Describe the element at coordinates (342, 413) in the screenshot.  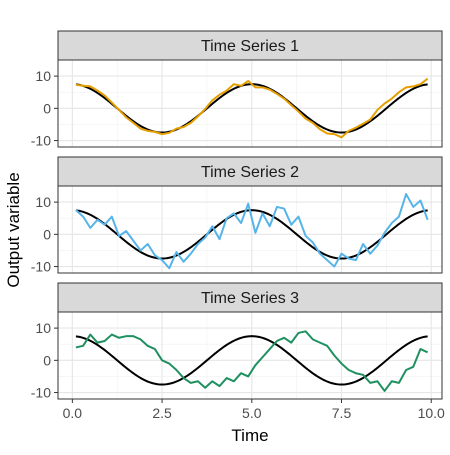
I see `x-tick-label: 7.5` at that location.